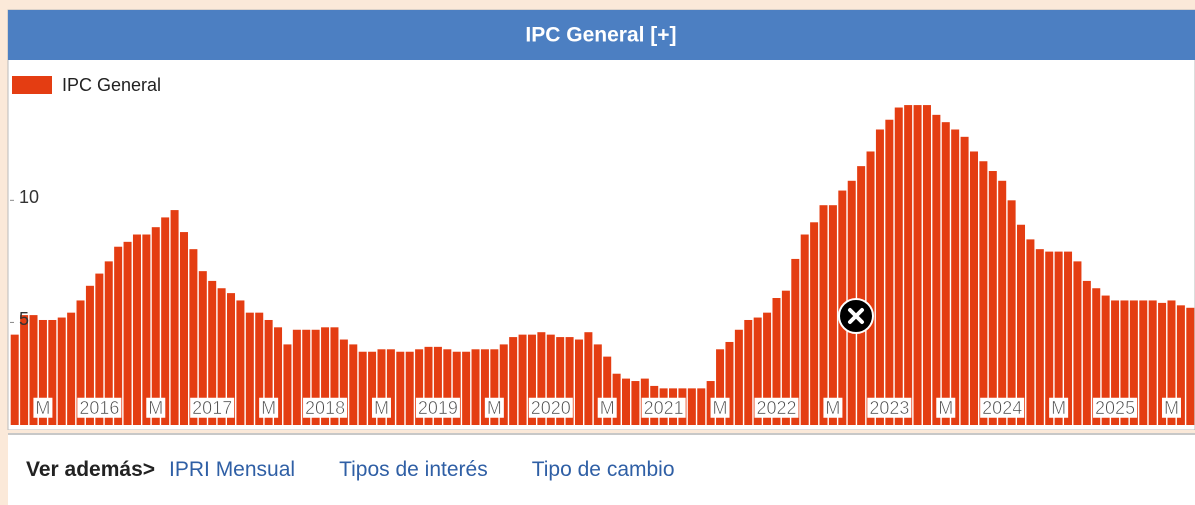  I want to click on x-tick: 2023, so click(889, 407).